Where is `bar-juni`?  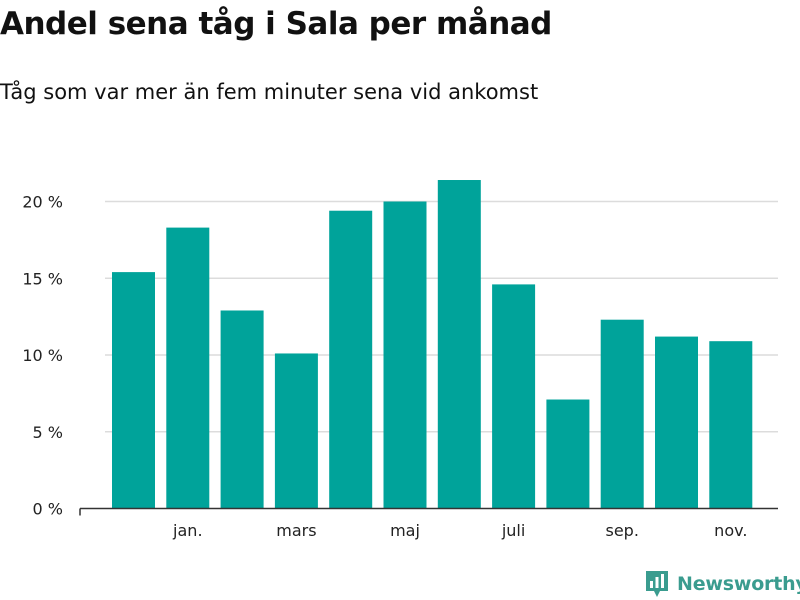
bar-juni is located at coordinates (459, 344).